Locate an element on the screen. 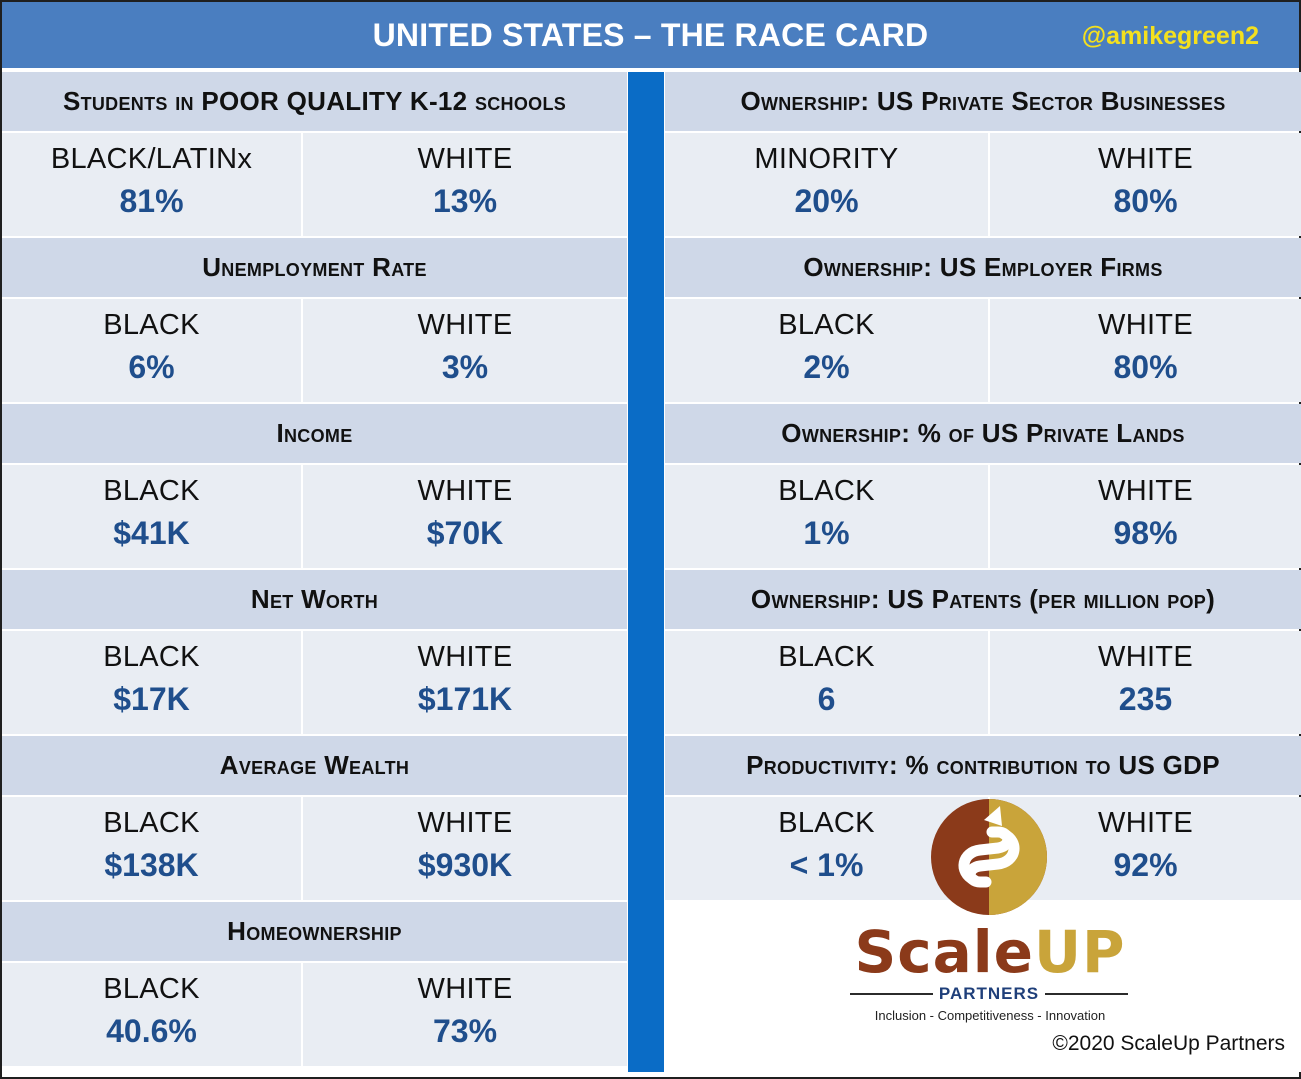  stat-cell-a: BLACK 6 is located at coordinates (826, 682).